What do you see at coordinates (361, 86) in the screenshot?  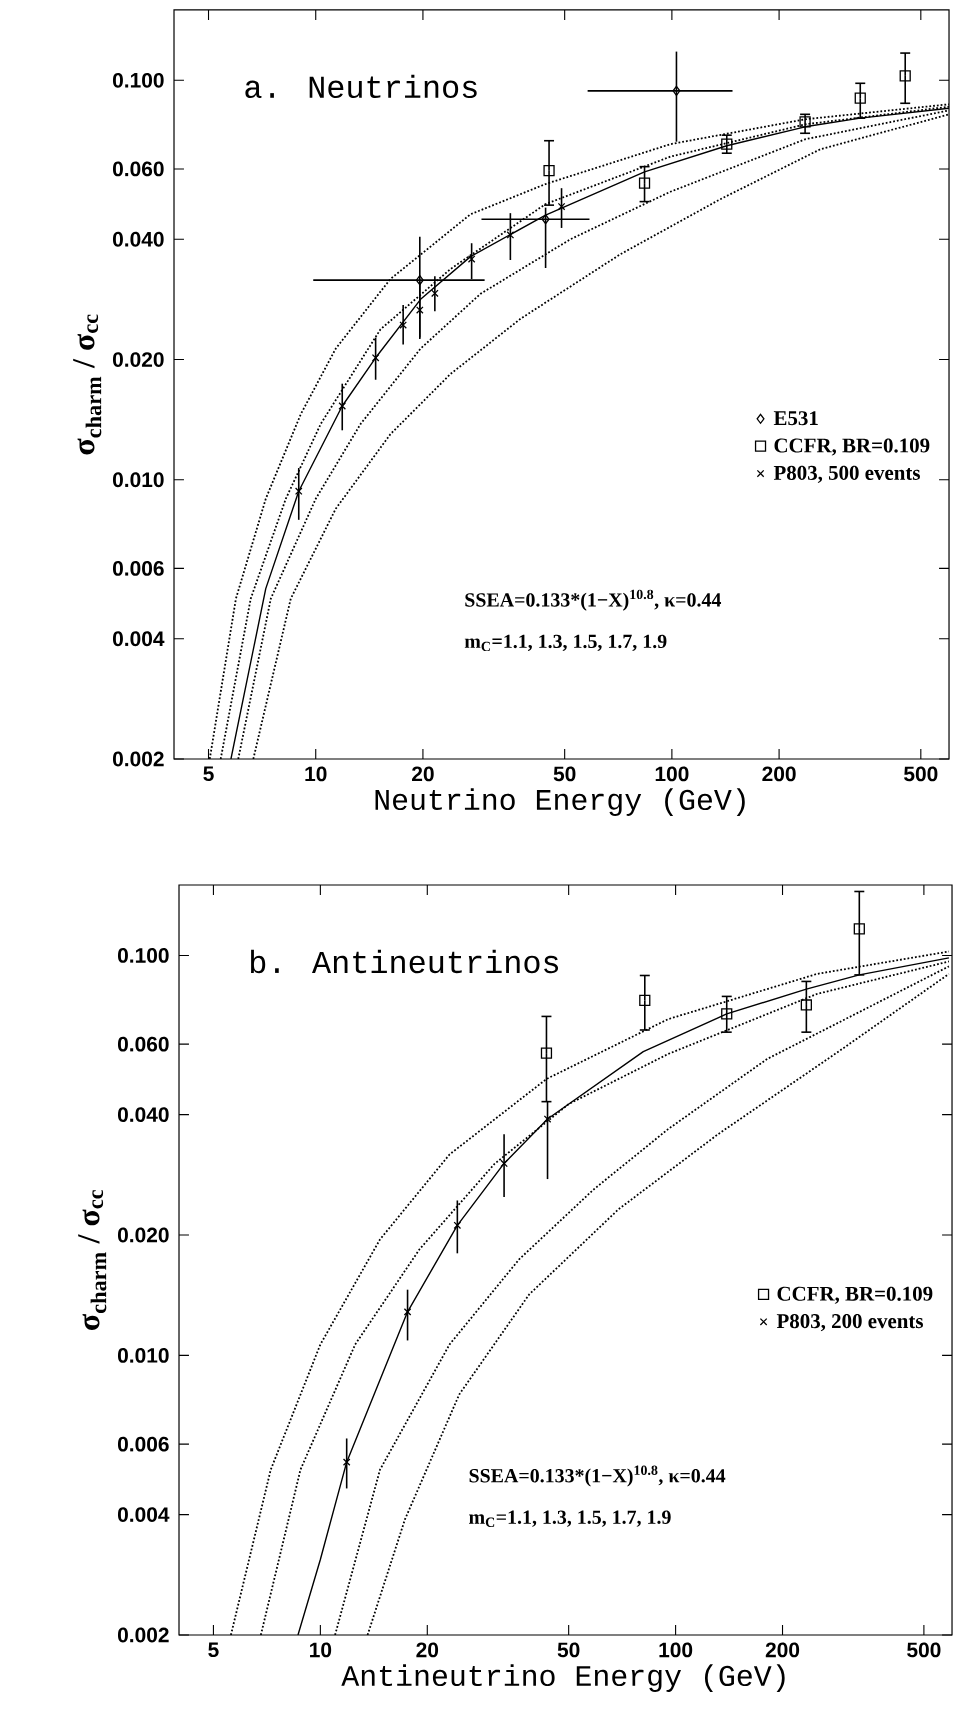 I see `text: a. Neutrinos` at bounding box center [361, 86].